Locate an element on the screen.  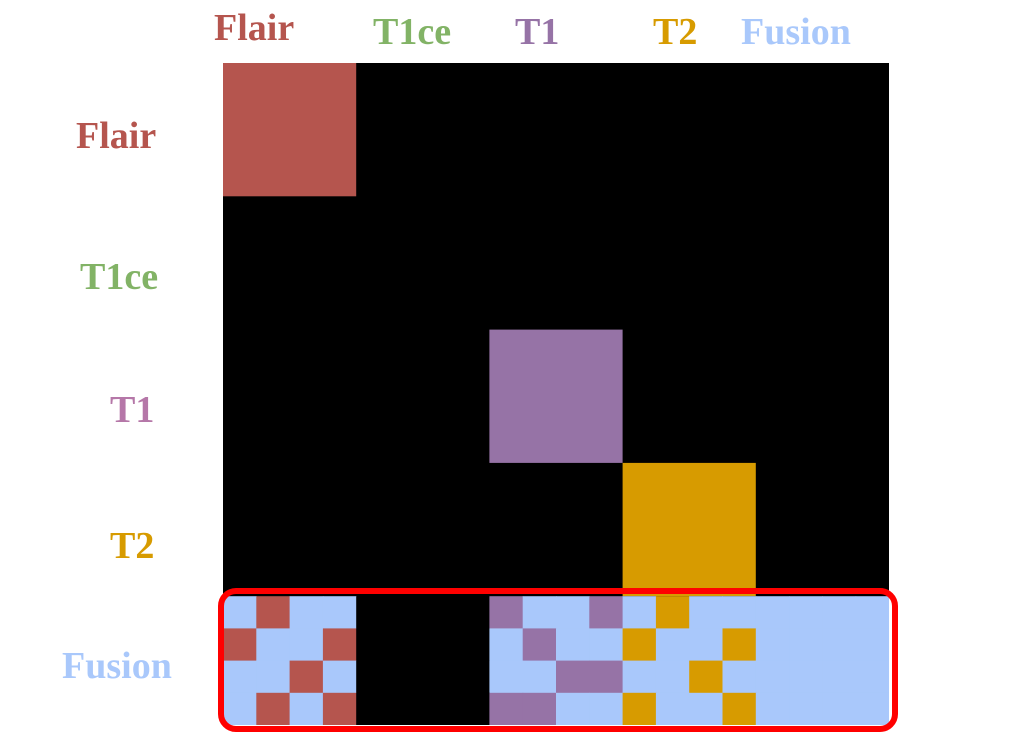
diagonal-block-flair is located at coordinates (290, 130).